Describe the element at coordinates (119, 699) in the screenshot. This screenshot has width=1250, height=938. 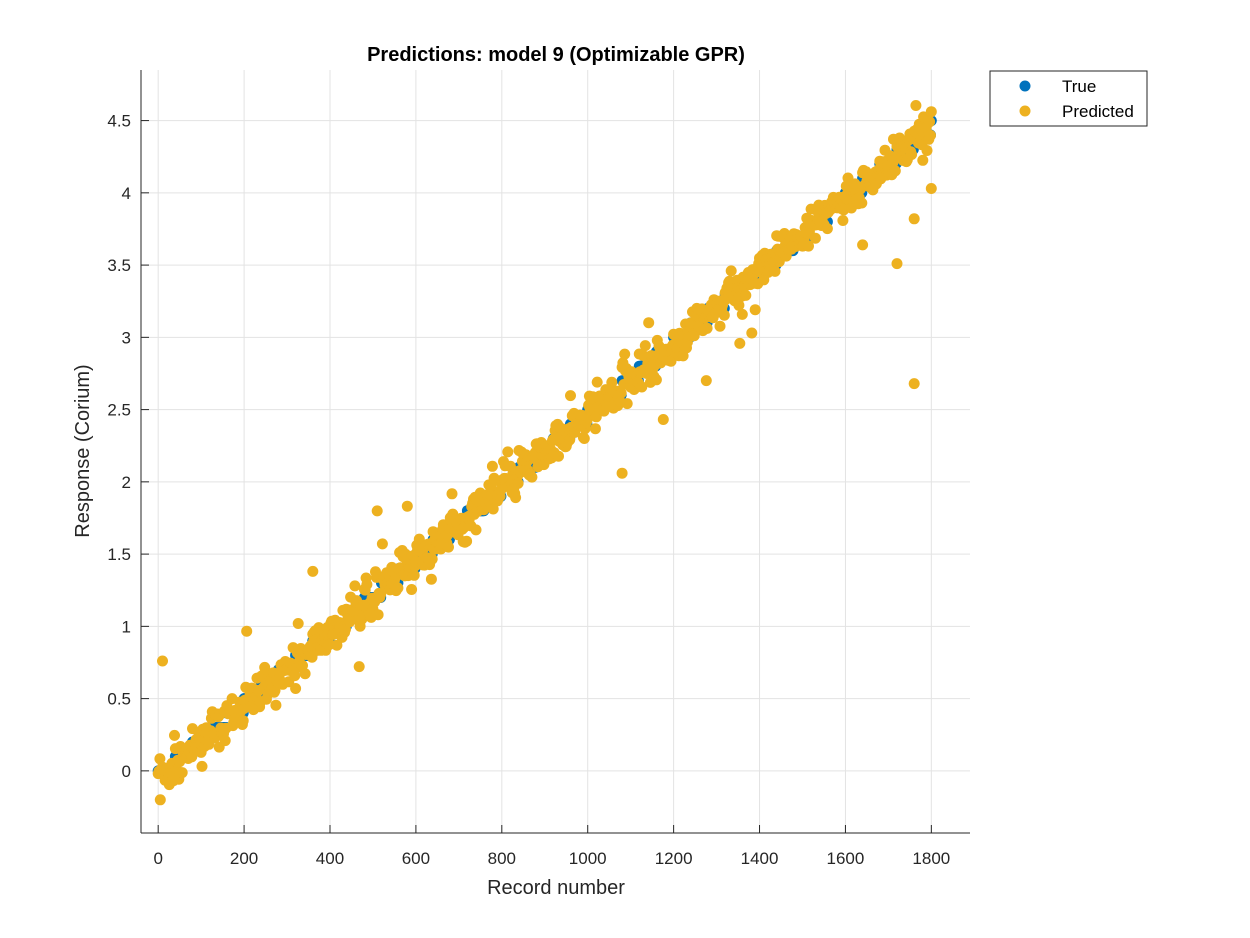
I see `y-tick-label: 0.5` at that location.